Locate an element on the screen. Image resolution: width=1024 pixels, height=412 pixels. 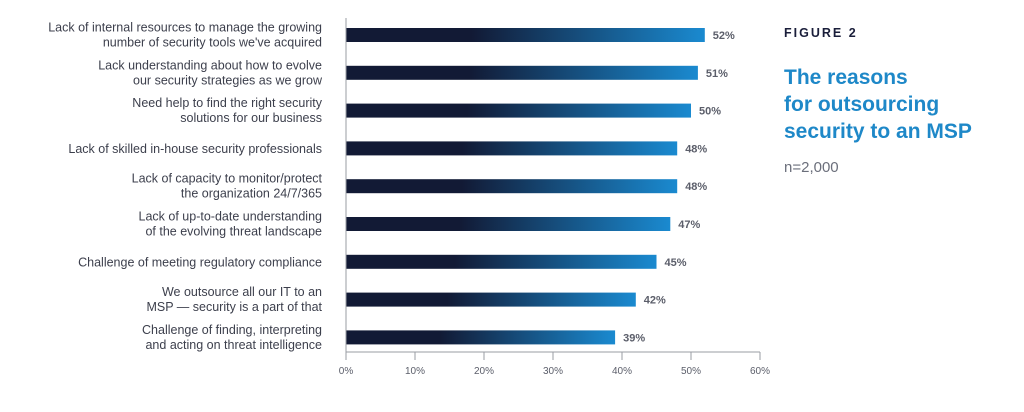
value-label-3: 50% is located at coordinates (710, 112).